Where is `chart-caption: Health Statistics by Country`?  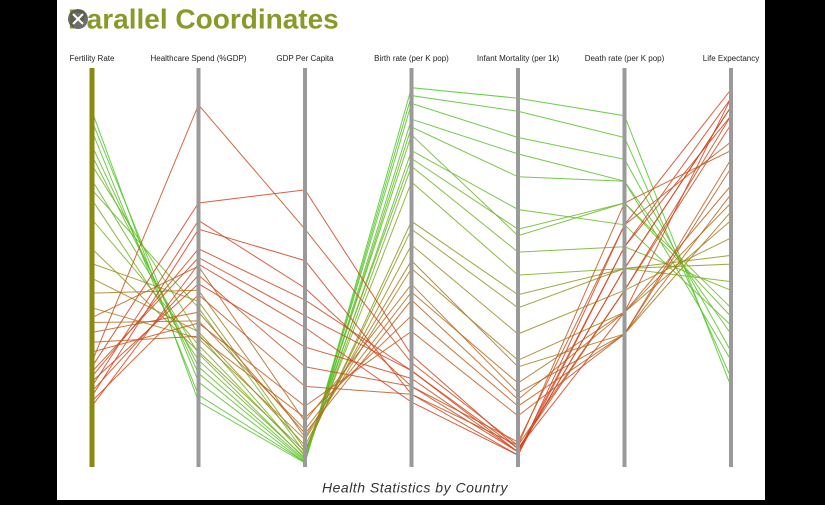 chart-caption: Health Statistics by Country is located at coordinates (415, 488).